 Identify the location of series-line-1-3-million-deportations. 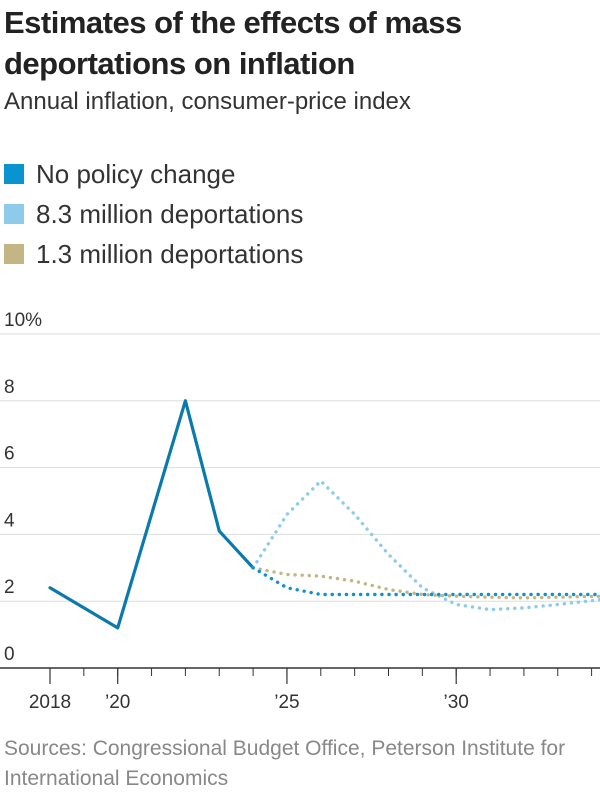
(425, 583).